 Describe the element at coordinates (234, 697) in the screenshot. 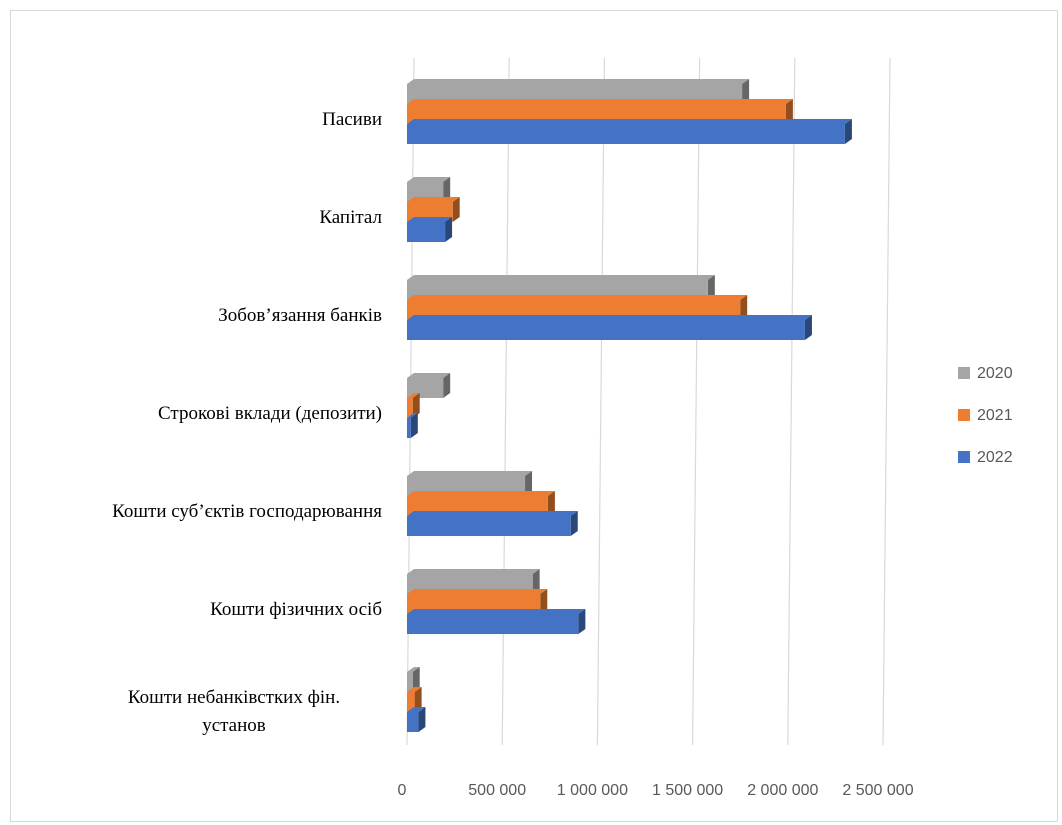

I see `category-label: Кошти небанківстких фін.` at that location.